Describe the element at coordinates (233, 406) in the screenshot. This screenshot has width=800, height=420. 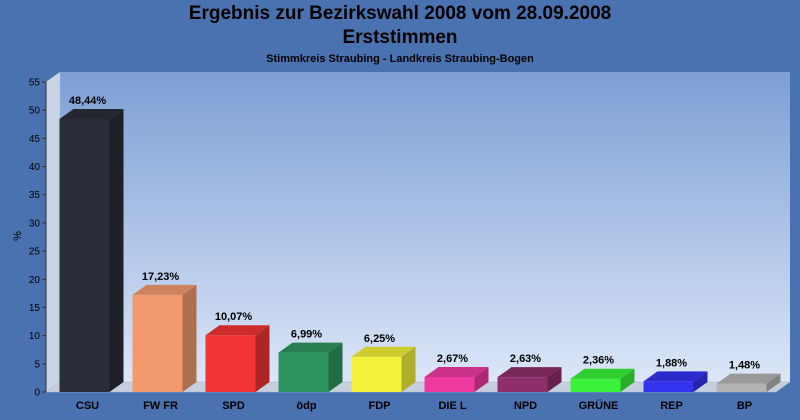
I see `x-tick-label: SPD` at that location.